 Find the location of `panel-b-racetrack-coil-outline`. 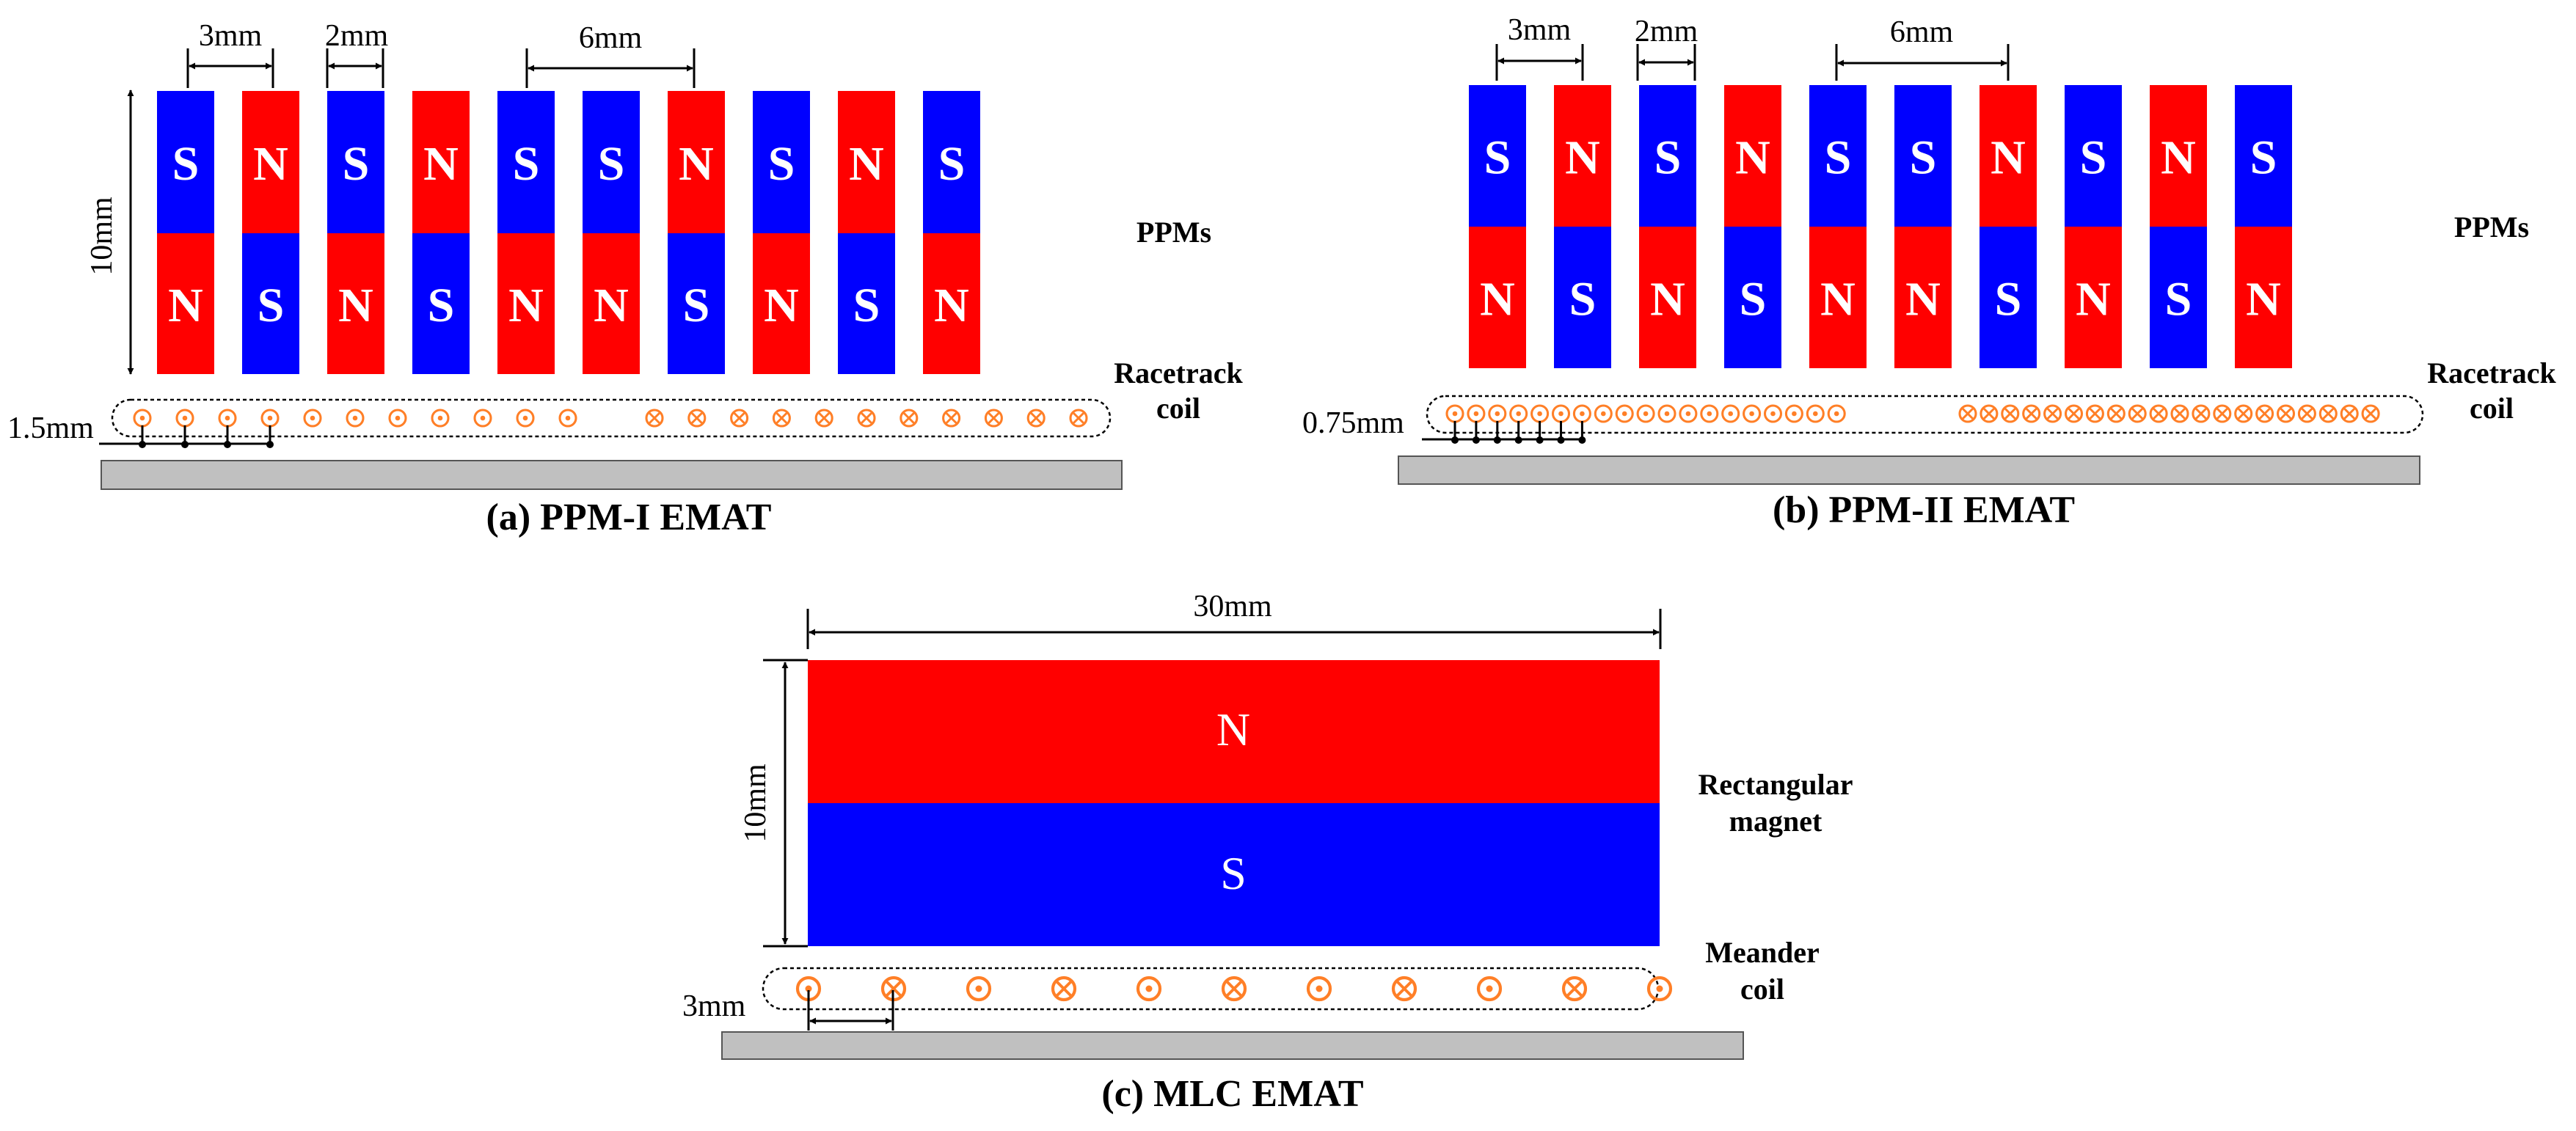

panel-b-racetrack-coil-outline is located at coordinates (1925, 414).